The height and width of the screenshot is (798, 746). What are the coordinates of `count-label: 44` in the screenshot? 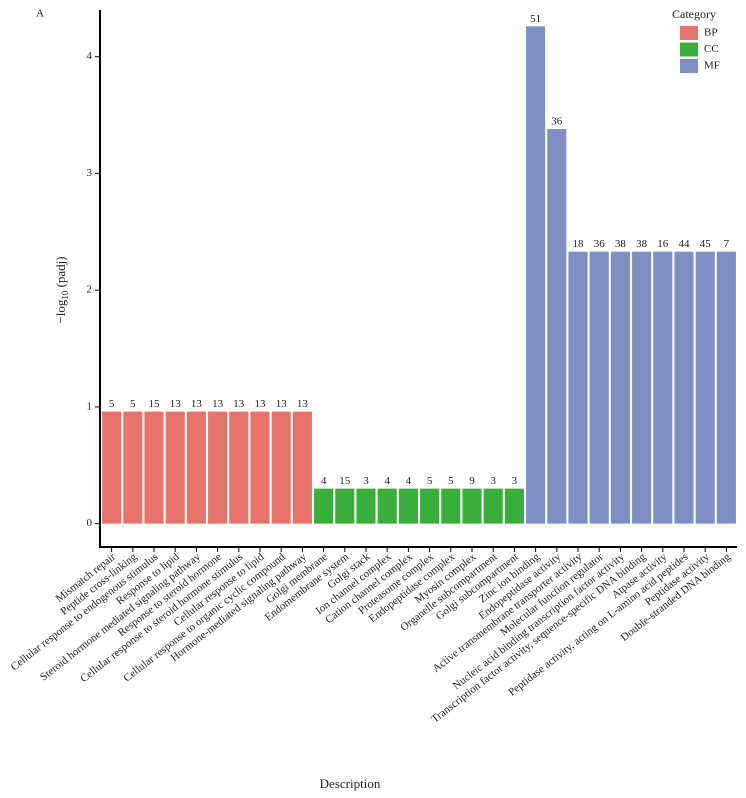 It's located at (685, 244).